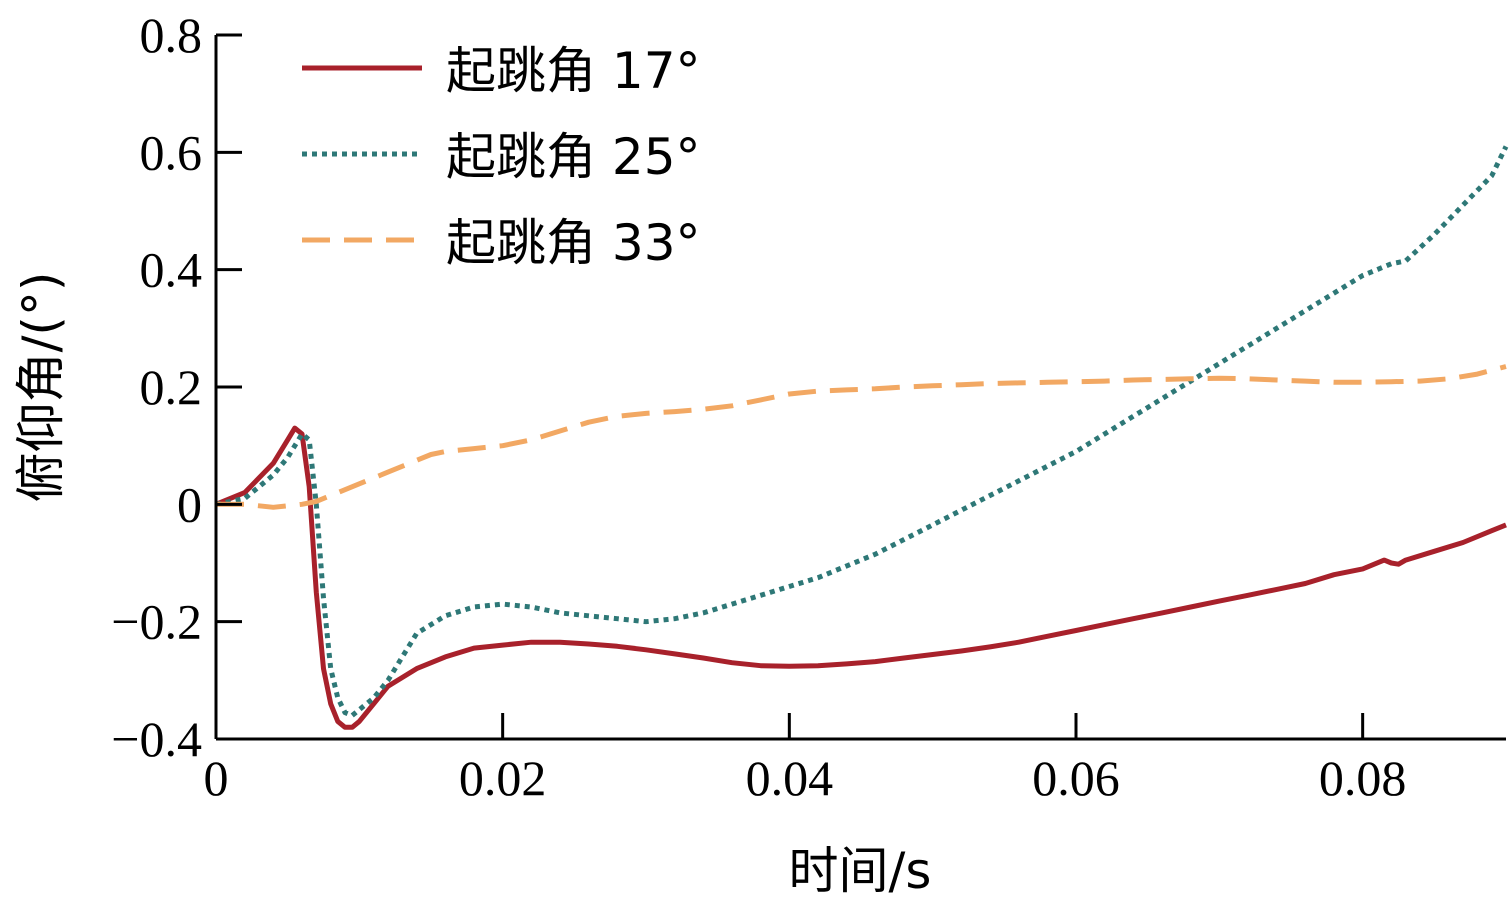 This screenshot has width=1511, height=909. Describe the element at coordinates (171, 387) in the screenshot. I see `y-tick-label: 0.2` at that location.